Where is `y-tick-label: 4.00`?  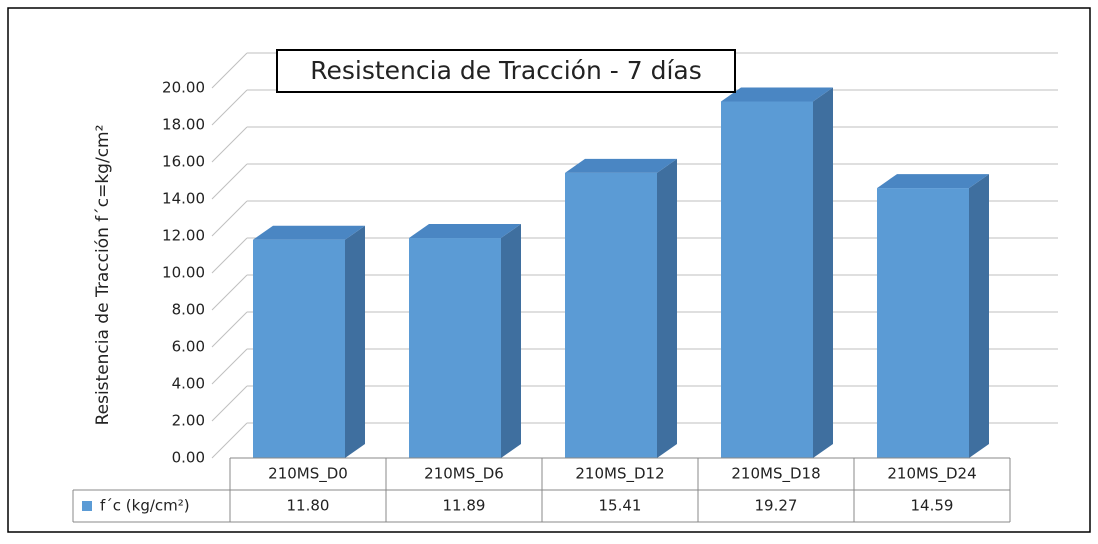 y-tick-label: 4.00 is located at coordinates (188, 384).